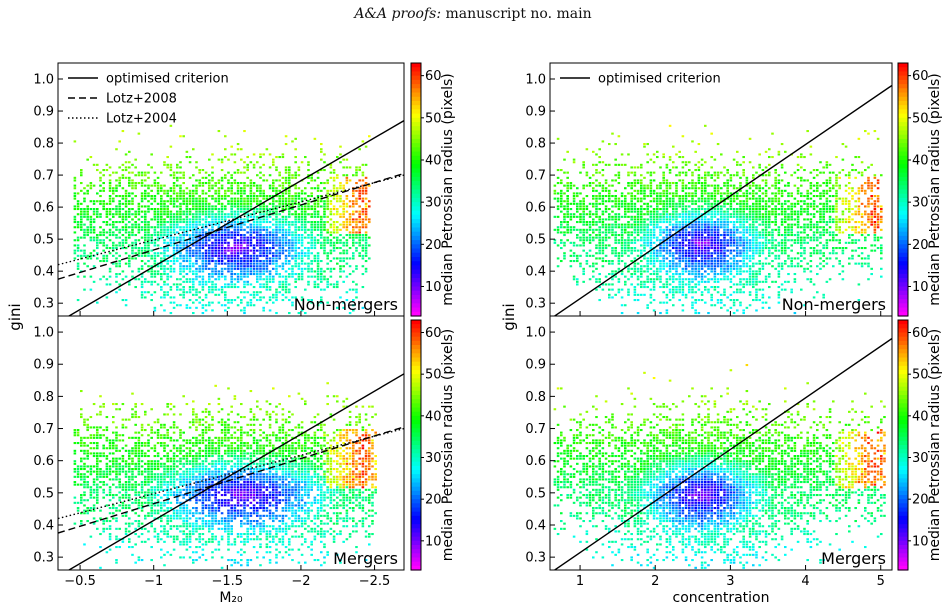 This screenshot has width=946, height=609. I want to click on legend-entry: optimised criterion, so click(167, 79).